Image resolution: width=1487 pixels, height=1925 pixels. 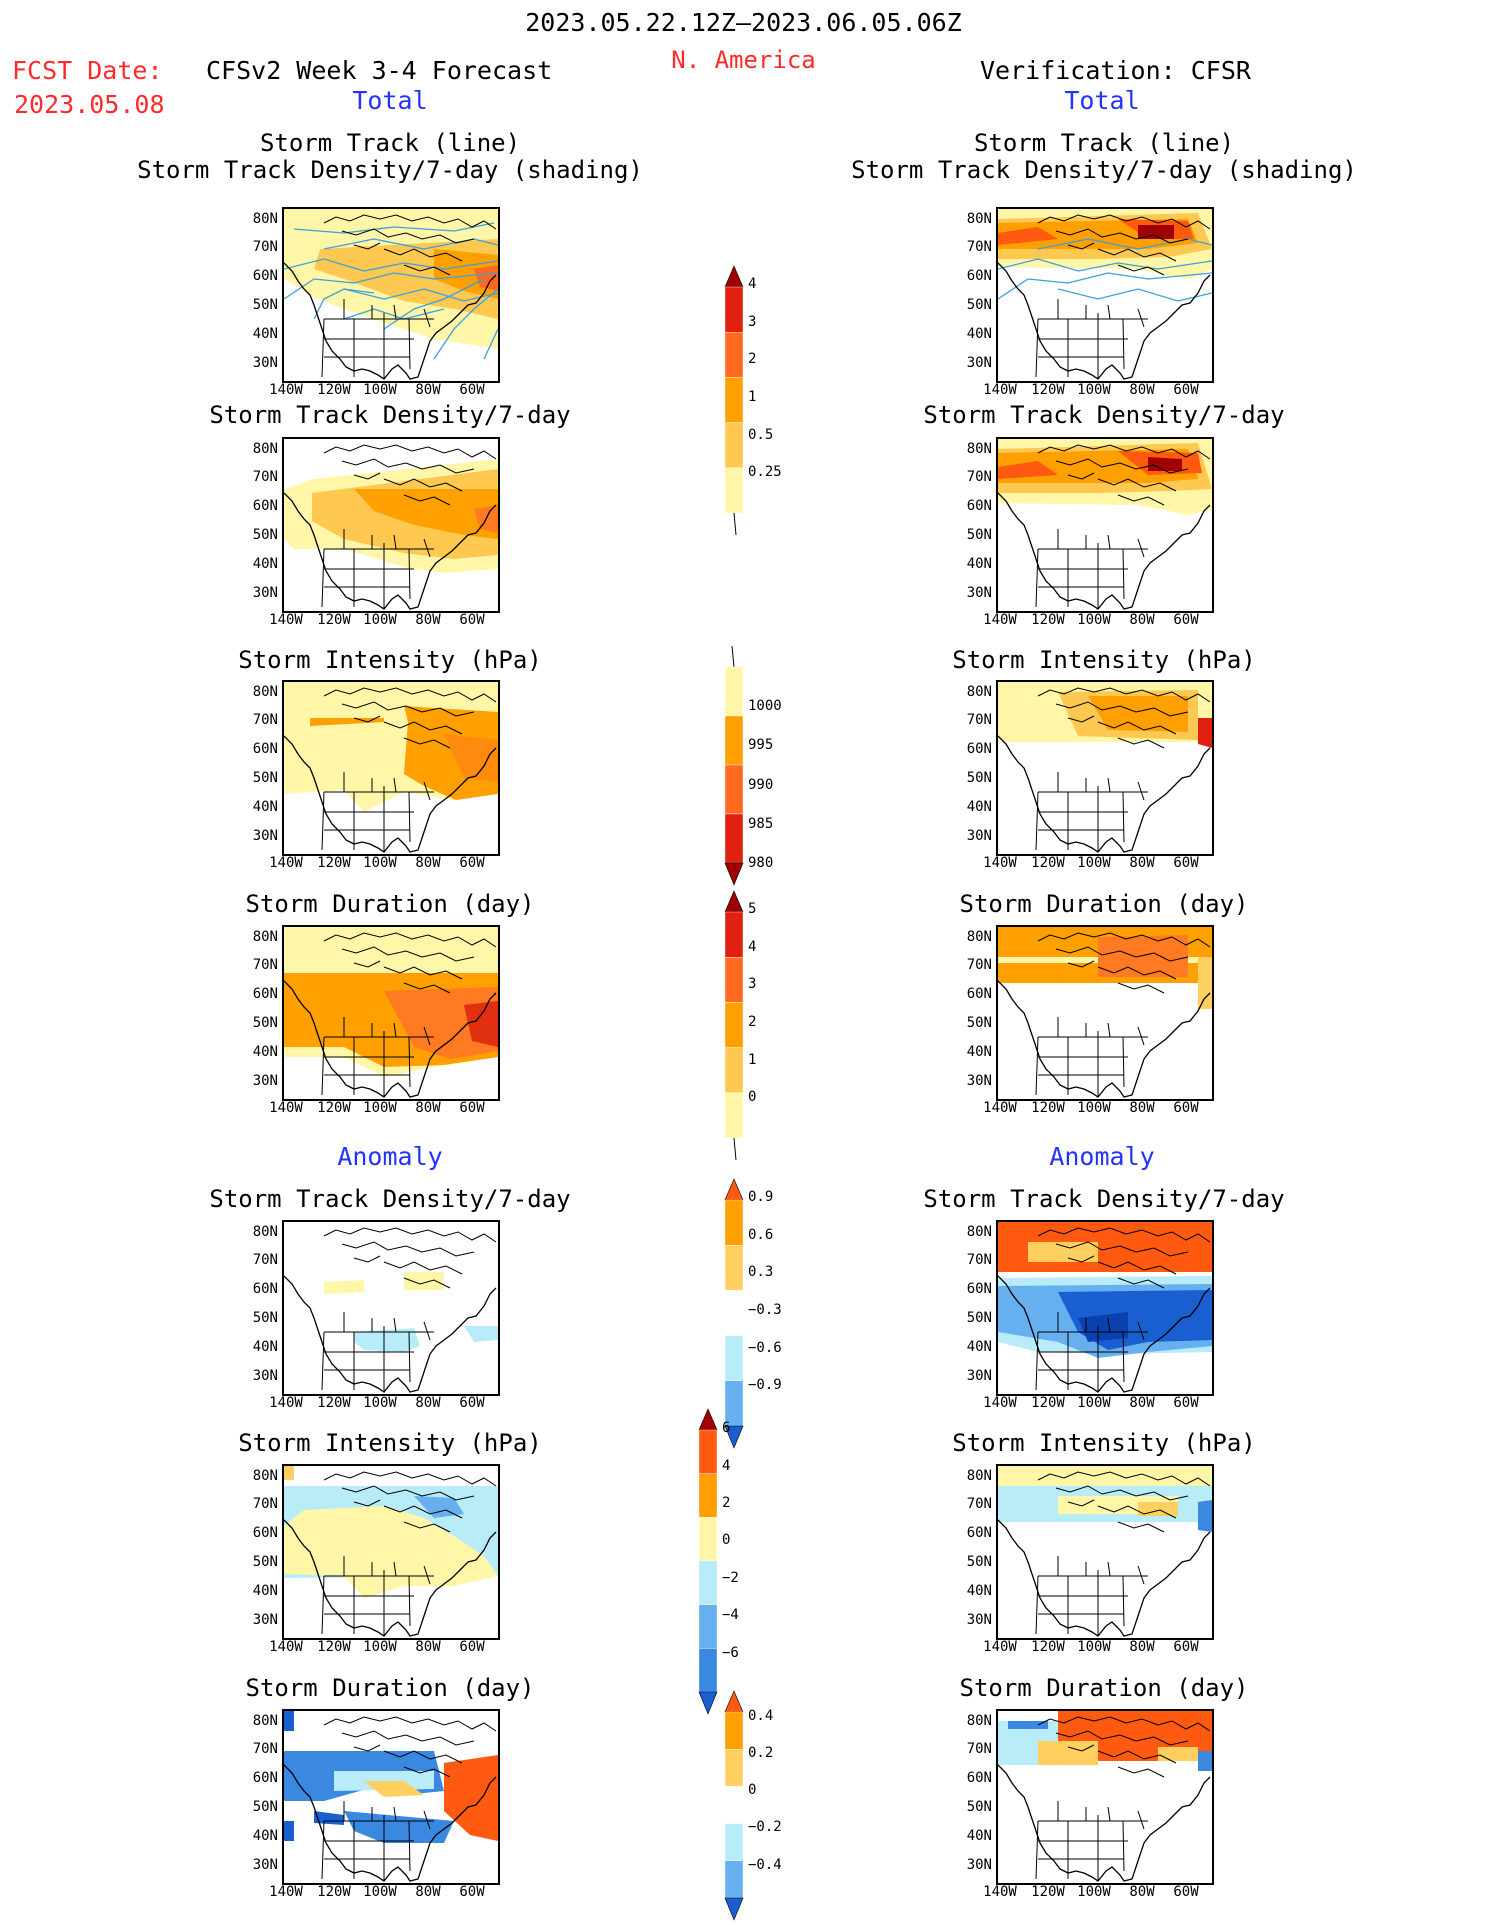 What do you see at coordinates (89, 104) in the screenshot?
I see `fcst-date-value: 2023.05.08` at bounding box center [89, 104].